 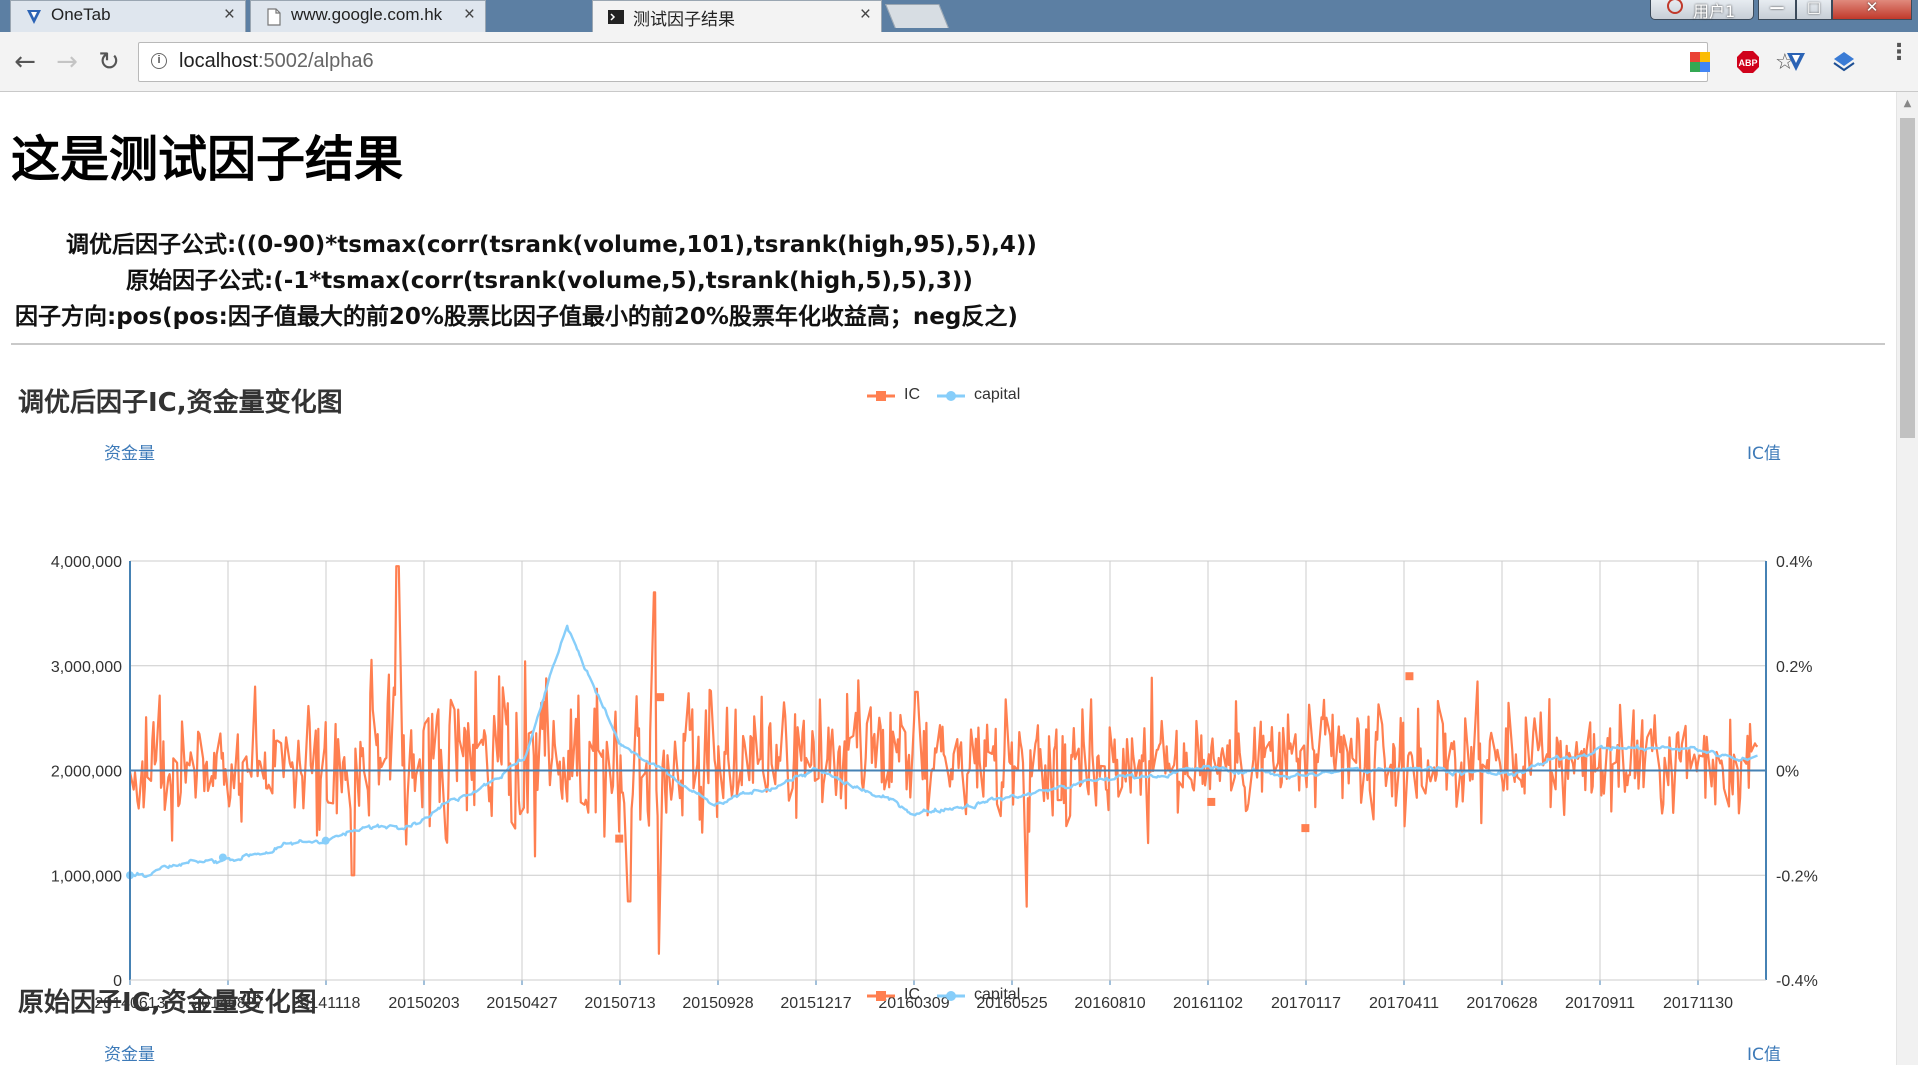 I want to click on scrollbar-thumb, so click(x=1907, y=278).